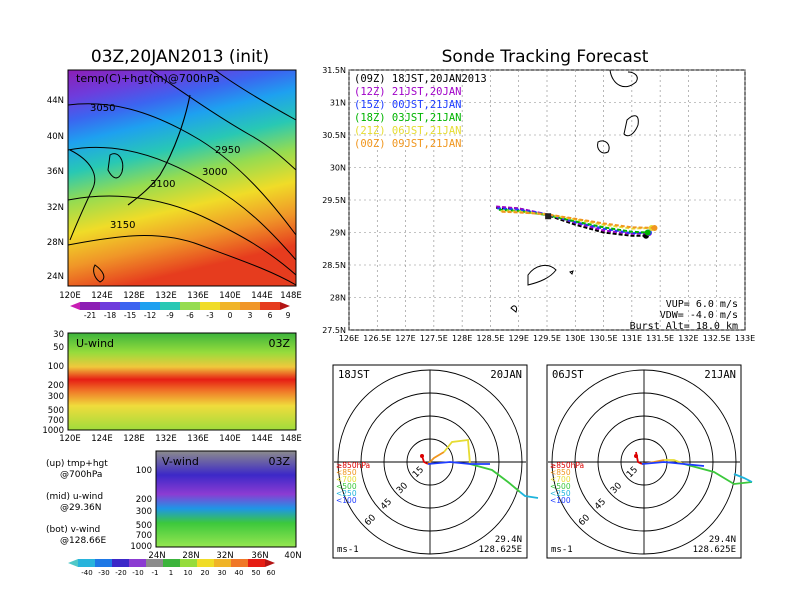 The width and height of the screenshot is (792, 612). I want to click on track-legend-item: (15Z) 00JST,21JAN, so click(407, 105).